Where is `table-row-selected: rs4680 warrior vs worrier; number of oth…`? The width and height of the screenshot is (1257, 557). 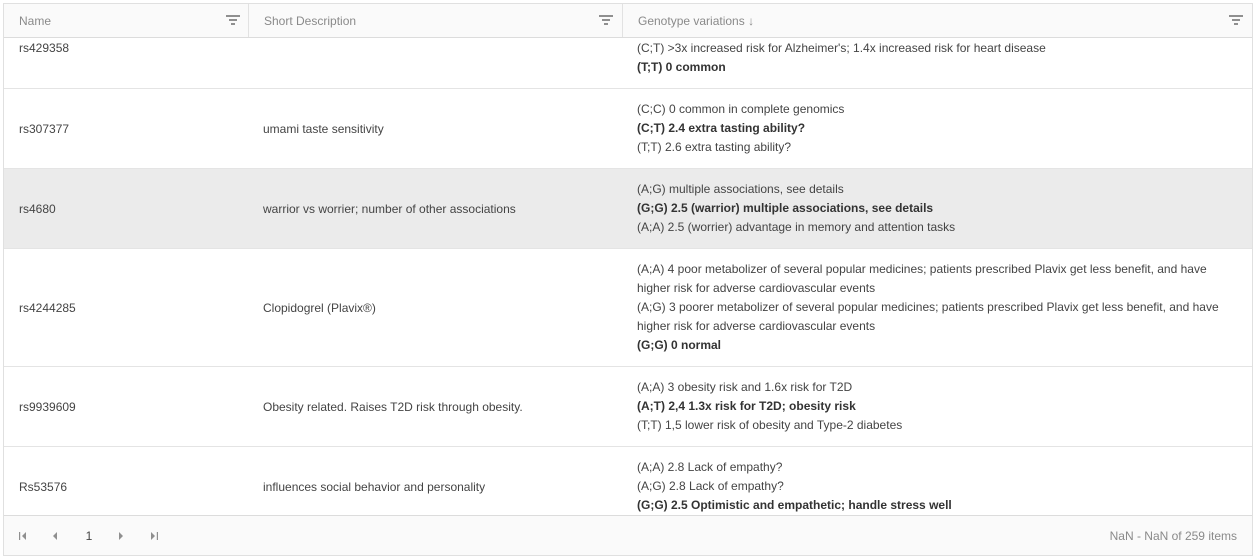
table-row-selected: rs4680 warrior vs worrier; number of oth… is located at coordinates (628, 209).